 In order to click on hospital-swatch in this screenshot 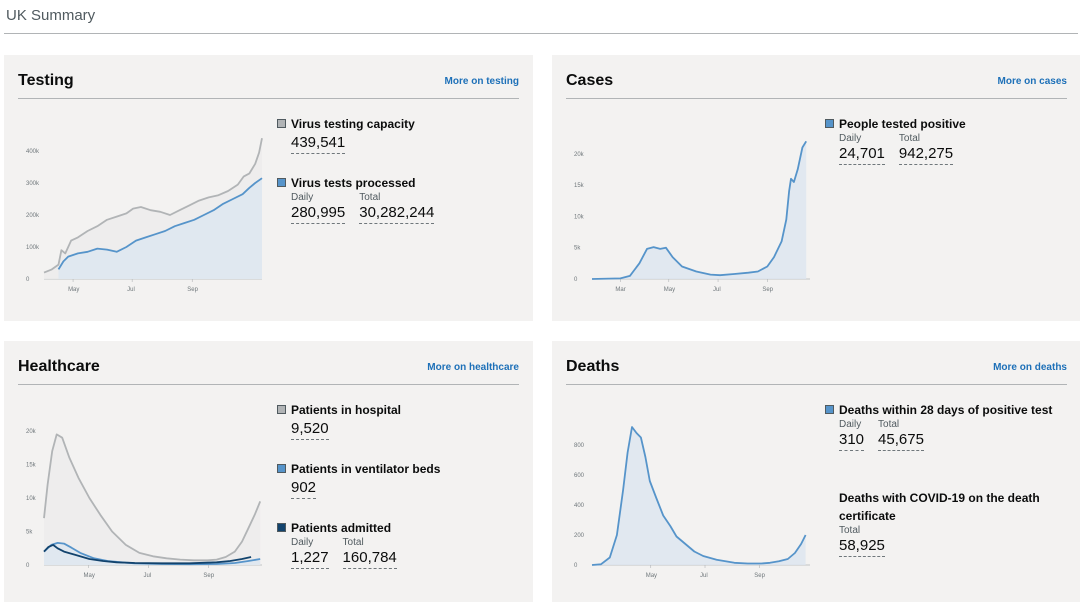, I will do `click(281, 409)`.